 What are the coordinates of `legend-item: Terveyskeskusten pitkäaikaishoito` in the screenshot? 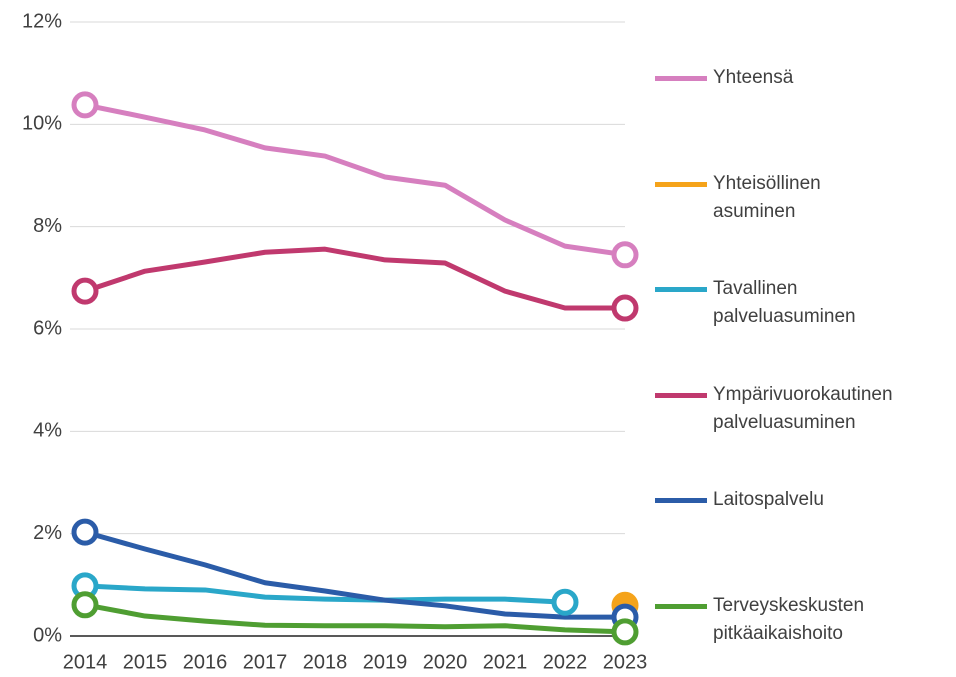 It's located at (759, 621).